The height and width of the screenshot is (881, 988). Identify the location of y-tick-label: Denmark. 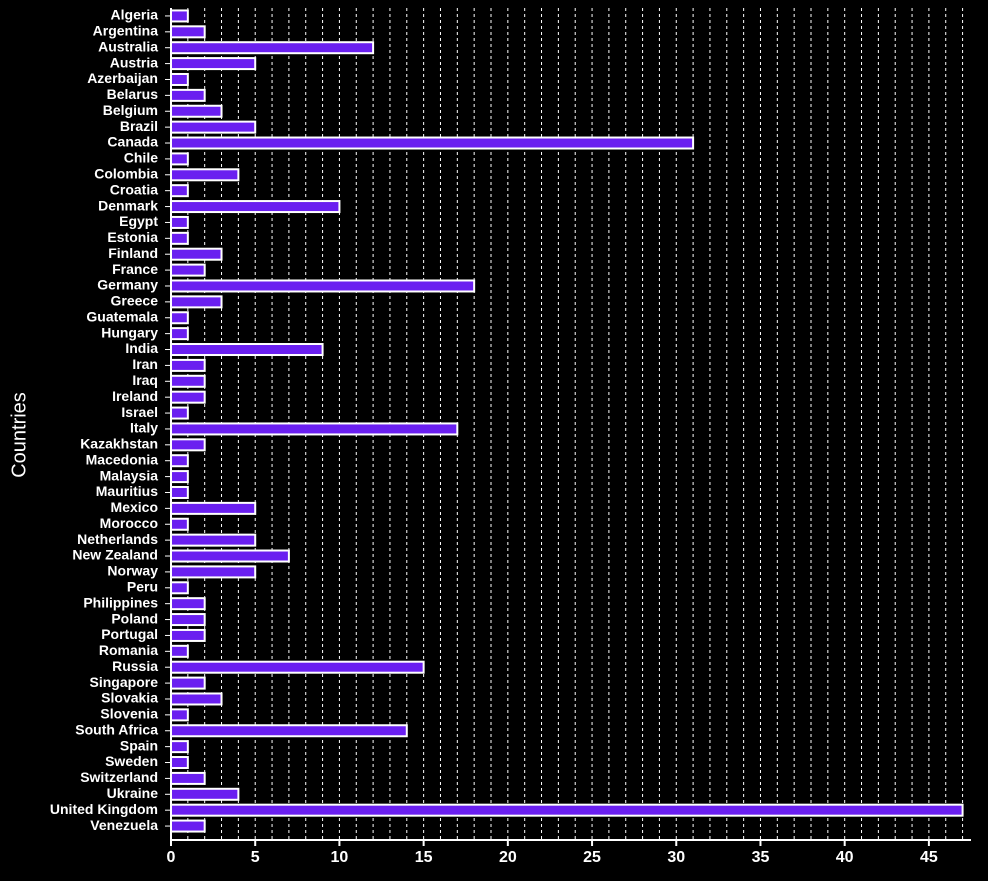
(128, 205).